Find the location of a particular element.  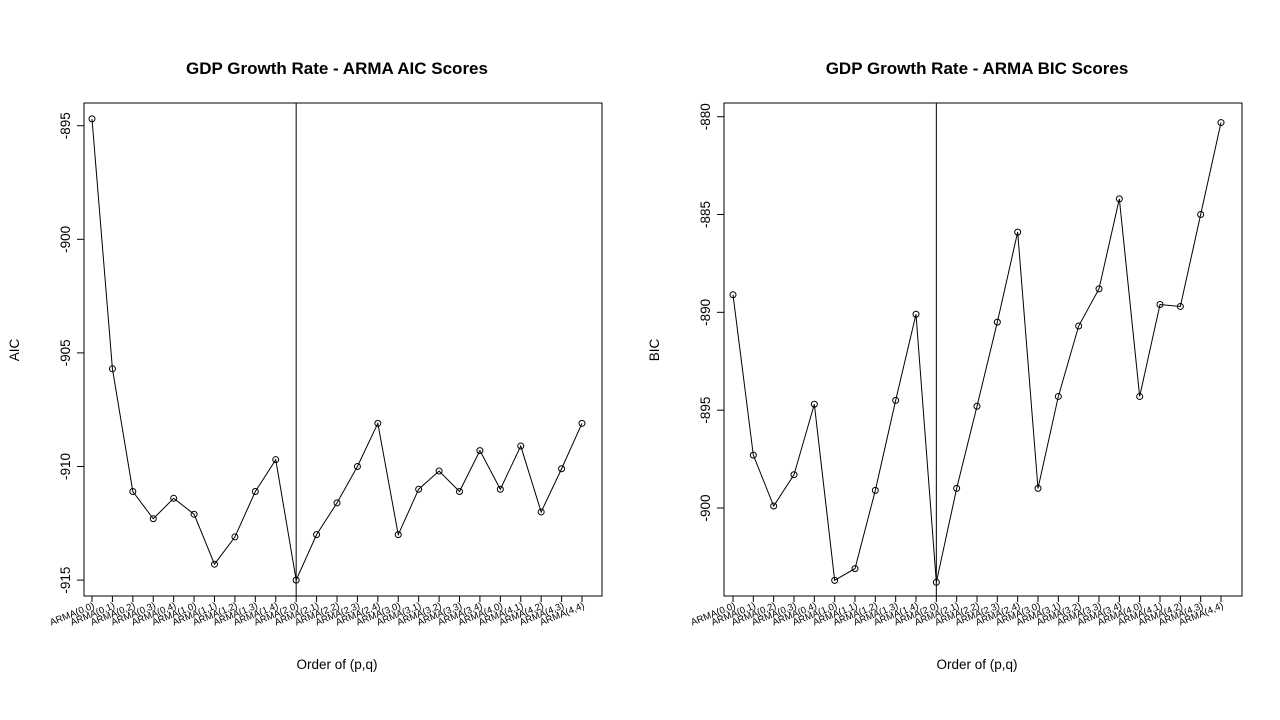

bic-y-tick-label: -900 is located at coordinates (705, 507).